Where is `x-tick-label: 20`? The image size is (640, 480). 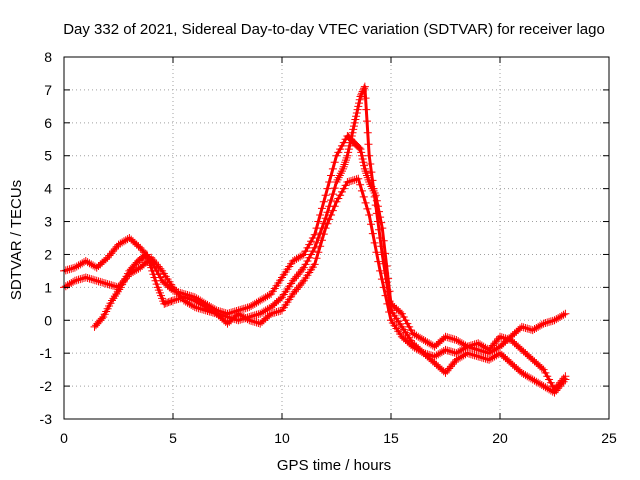 x-tick-label: 20 is located at coordinates (500, 438).